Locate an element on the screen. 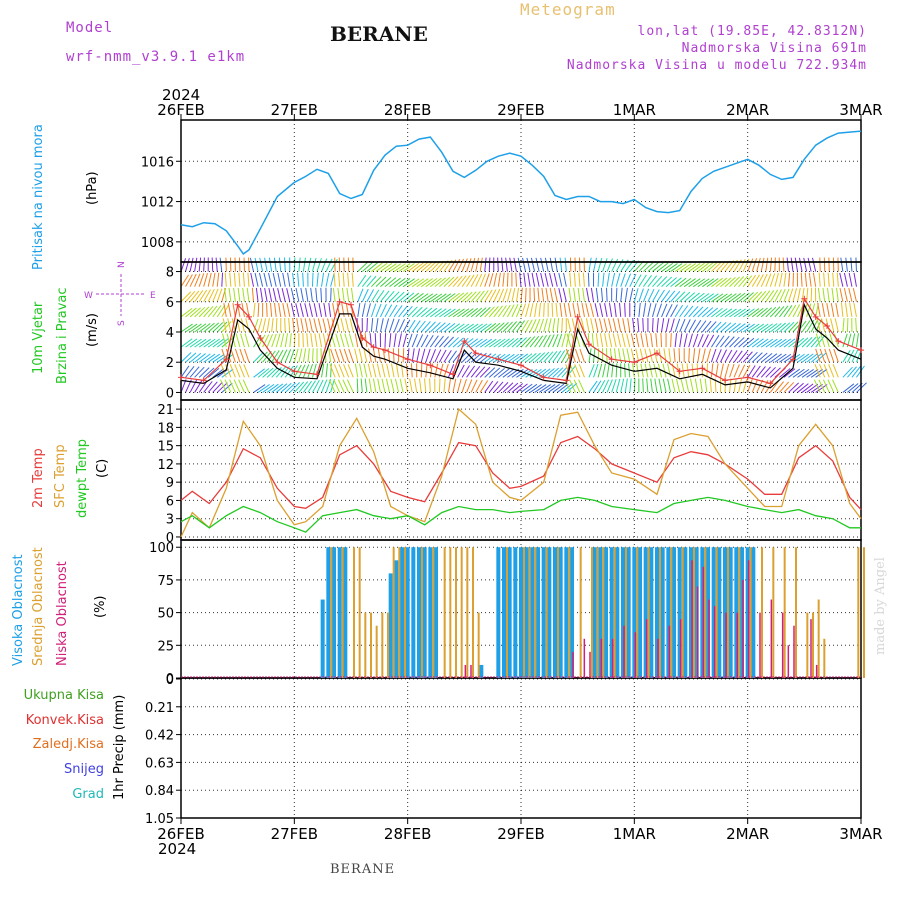 The width and height of the screenshot is (900, 900). y-tick-label: 18 is located at coordinates (165, 428).